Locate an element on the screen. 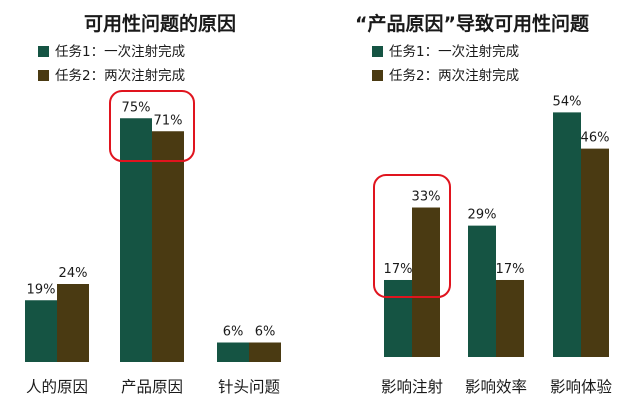  chart-left-title: 可用性问题的原因 is located at coordinates (160, 23).